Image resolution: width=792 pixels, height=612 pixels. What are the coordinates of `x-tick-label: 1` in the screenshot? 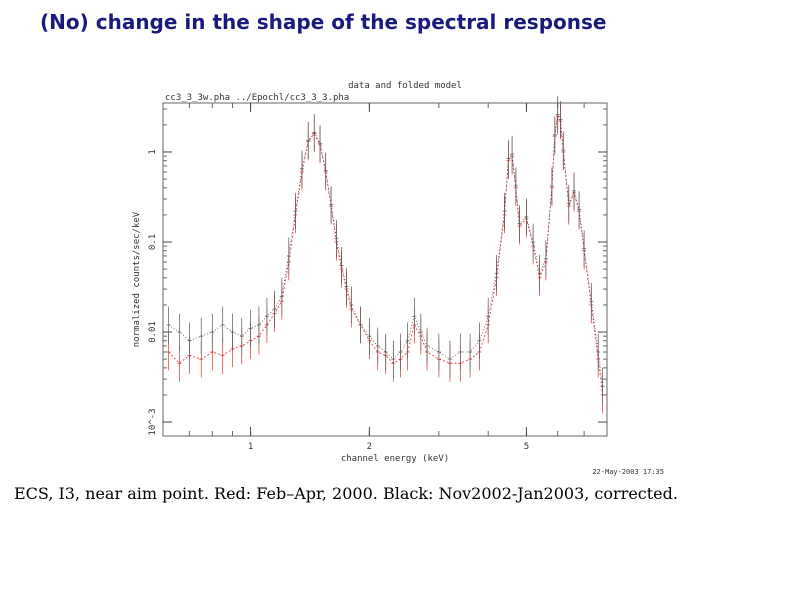 It's located at (250, 447).